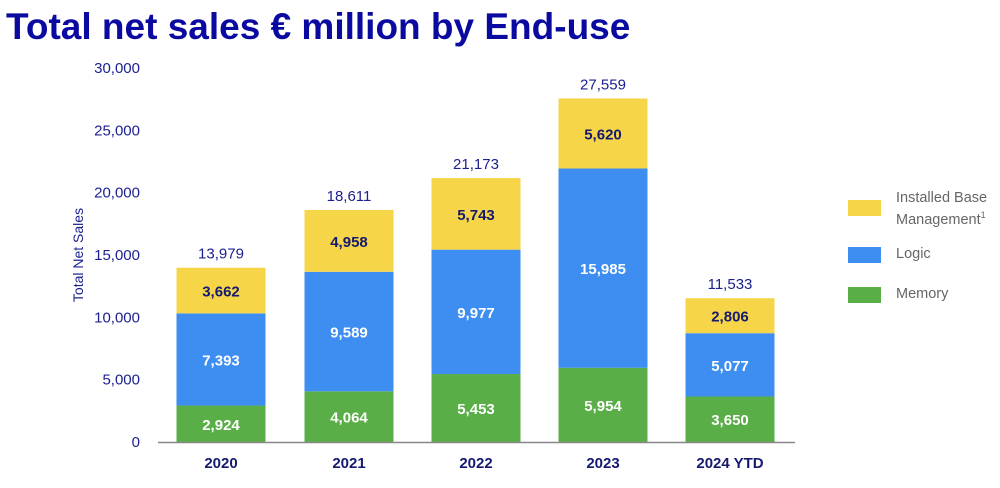  Describe the element at coordinates (121, 380) in the screenshot. I see `y-tick-label: 5,000` at that location.